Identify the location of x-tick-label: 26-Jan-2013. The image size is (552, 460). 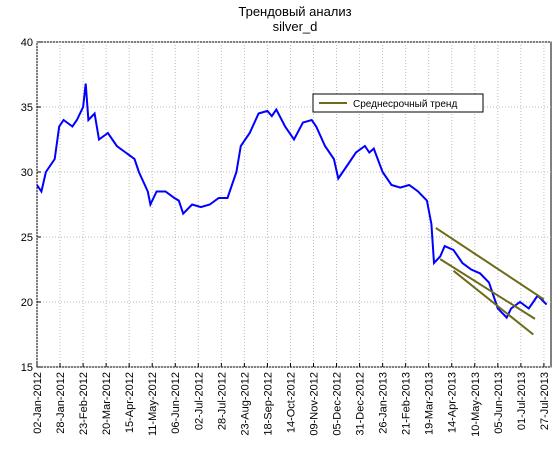
(384, 403).